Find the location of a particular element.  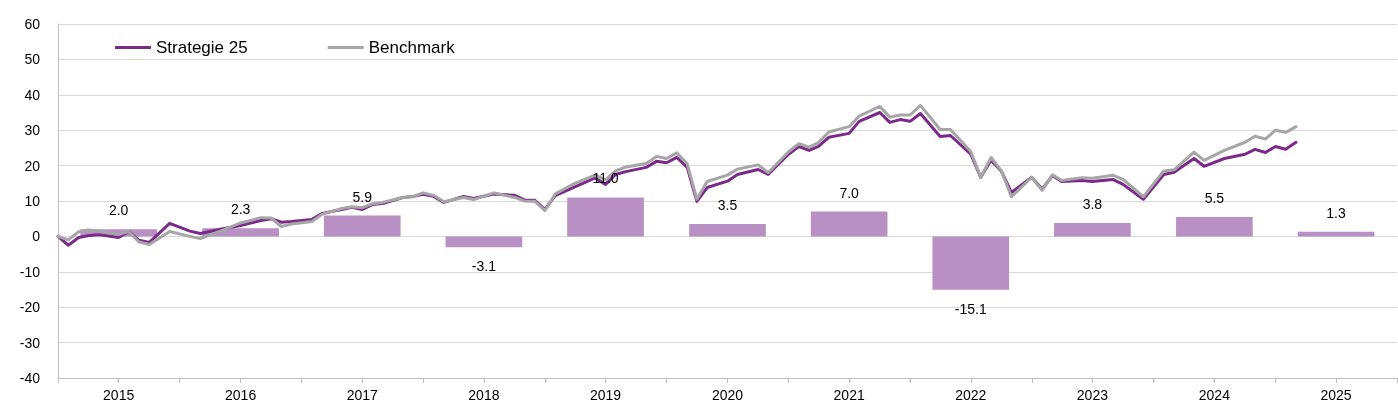

data-label: 3.5 is located at coordinates (727, 205).